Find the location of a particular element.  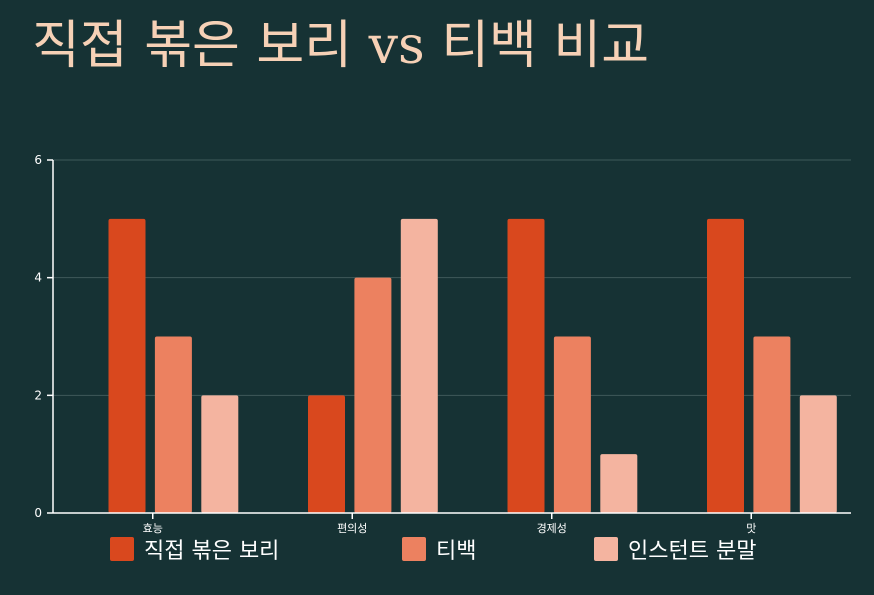

x-tick-label: 편의성 is located at coordinates (352, 528).